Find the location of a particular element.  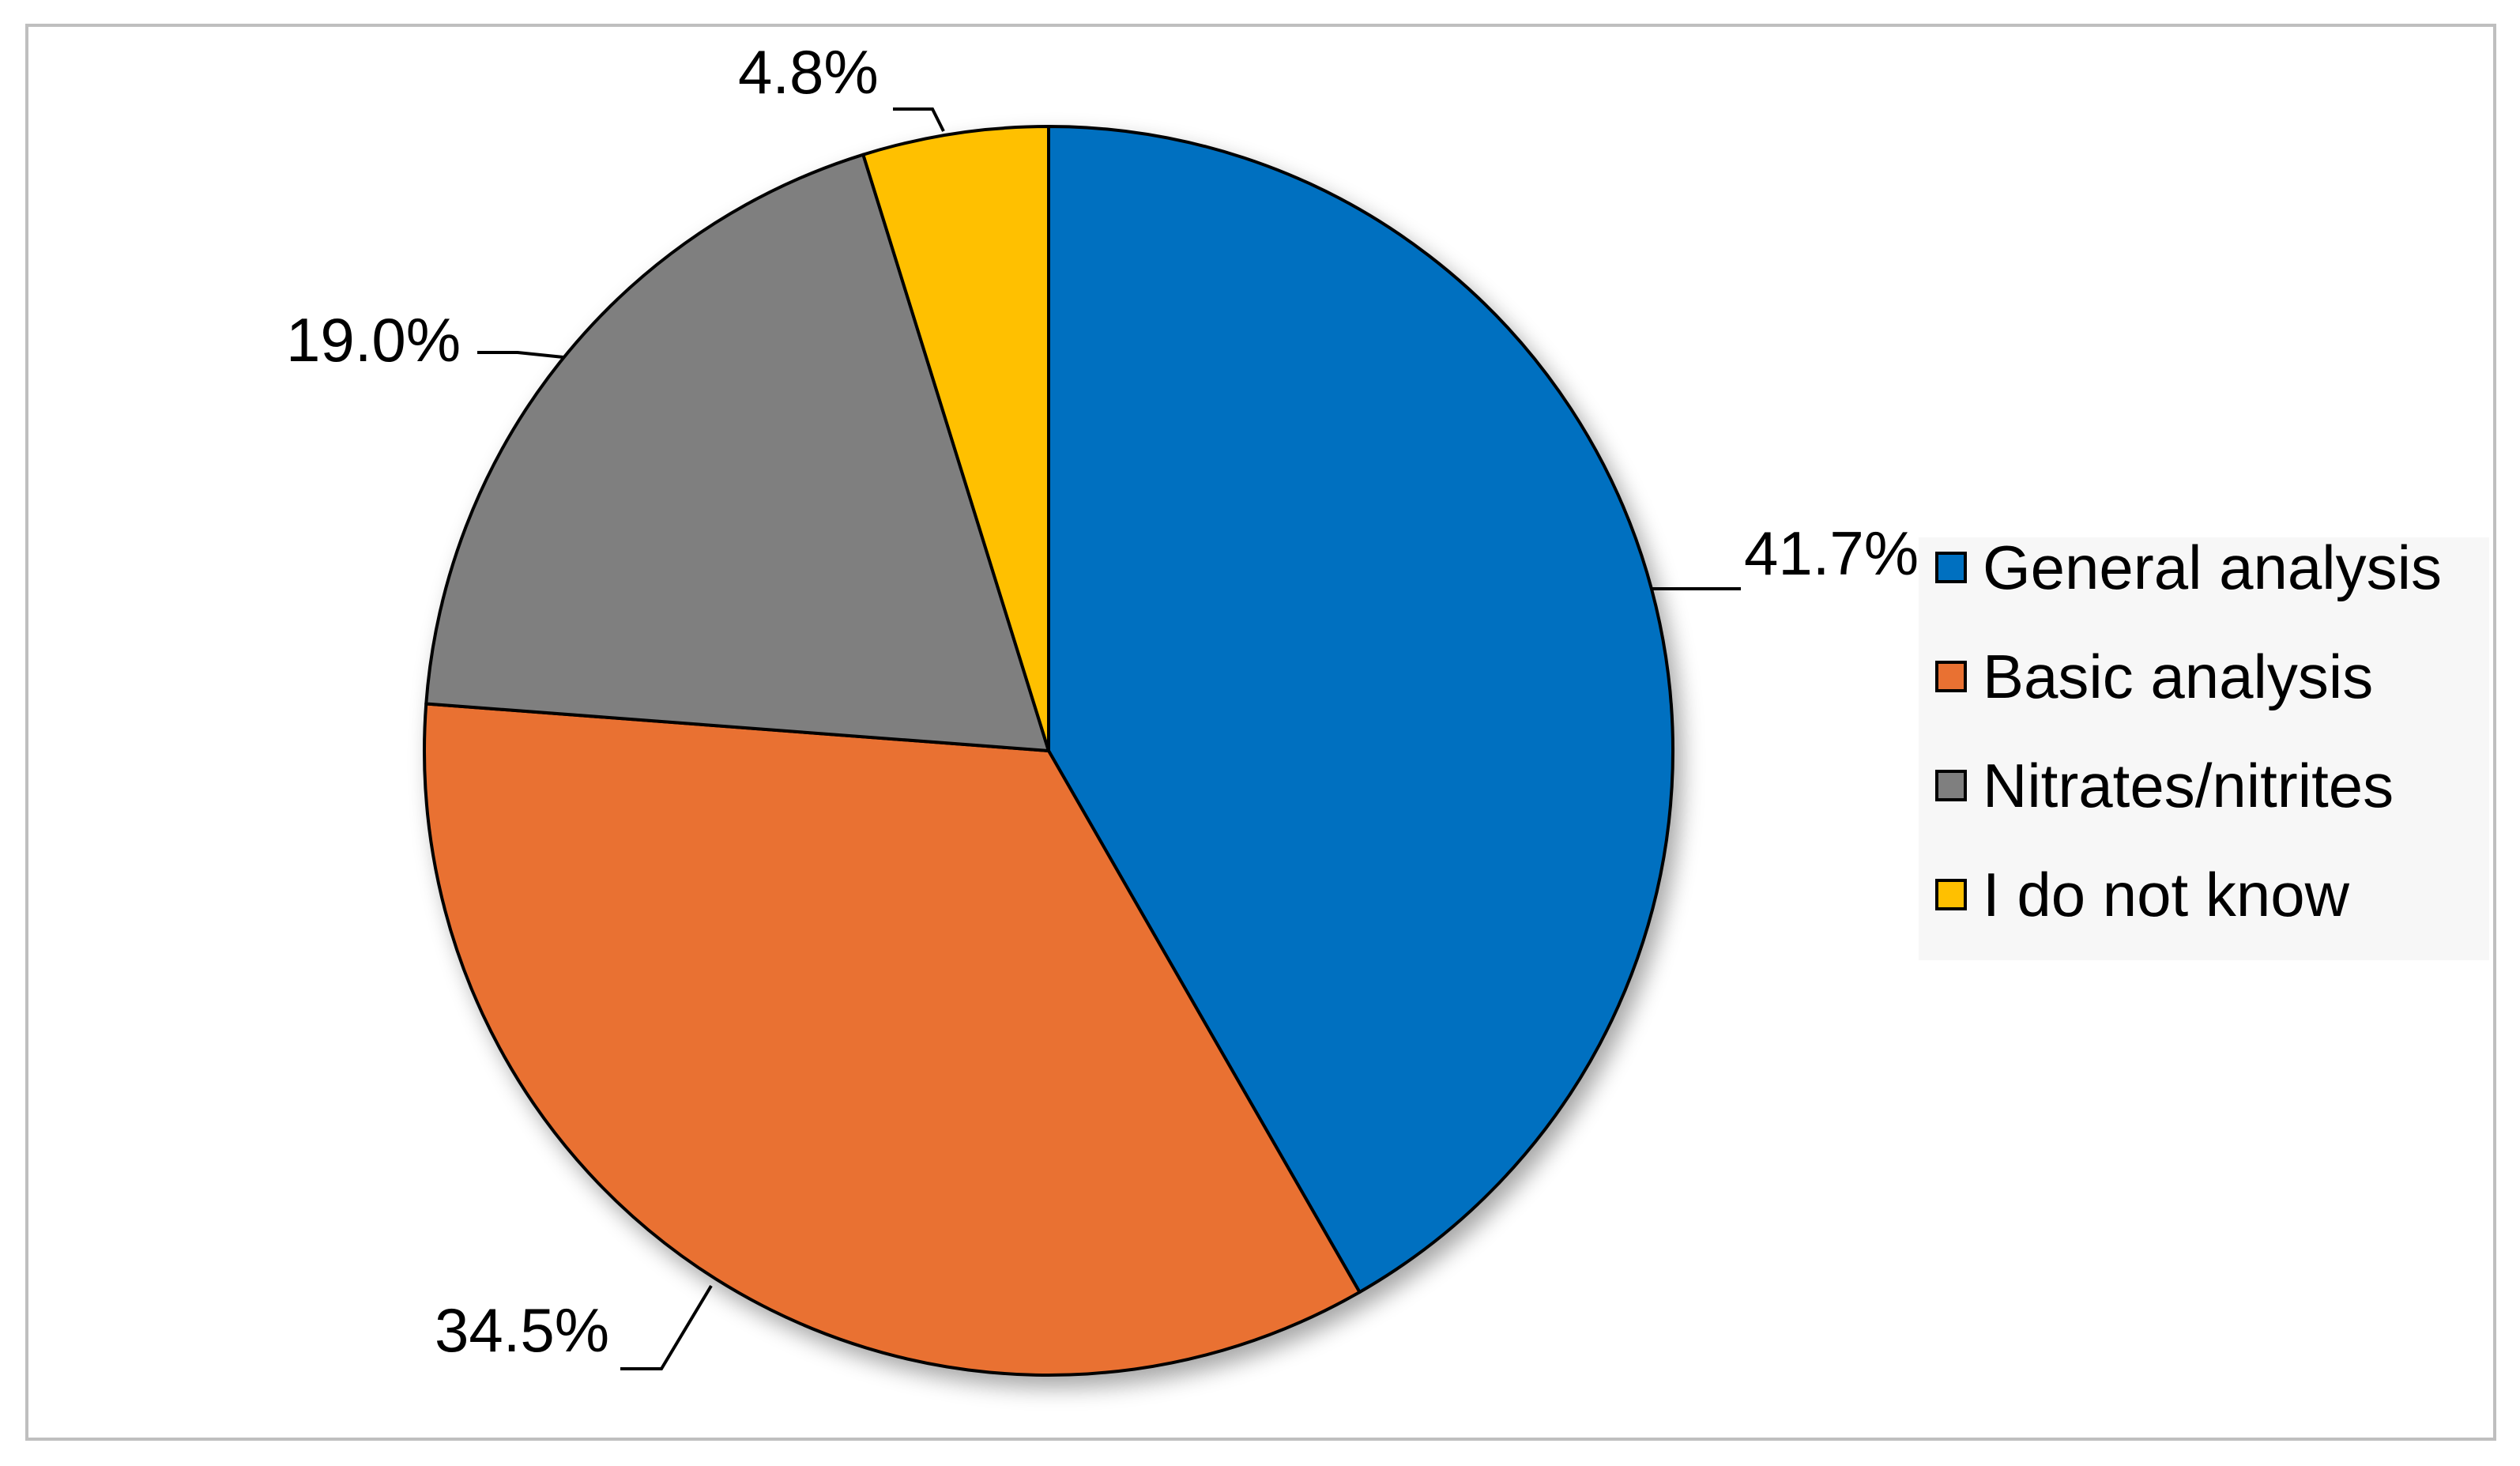

leader-line-basic-analysis is located at coordinates (666, 1327).